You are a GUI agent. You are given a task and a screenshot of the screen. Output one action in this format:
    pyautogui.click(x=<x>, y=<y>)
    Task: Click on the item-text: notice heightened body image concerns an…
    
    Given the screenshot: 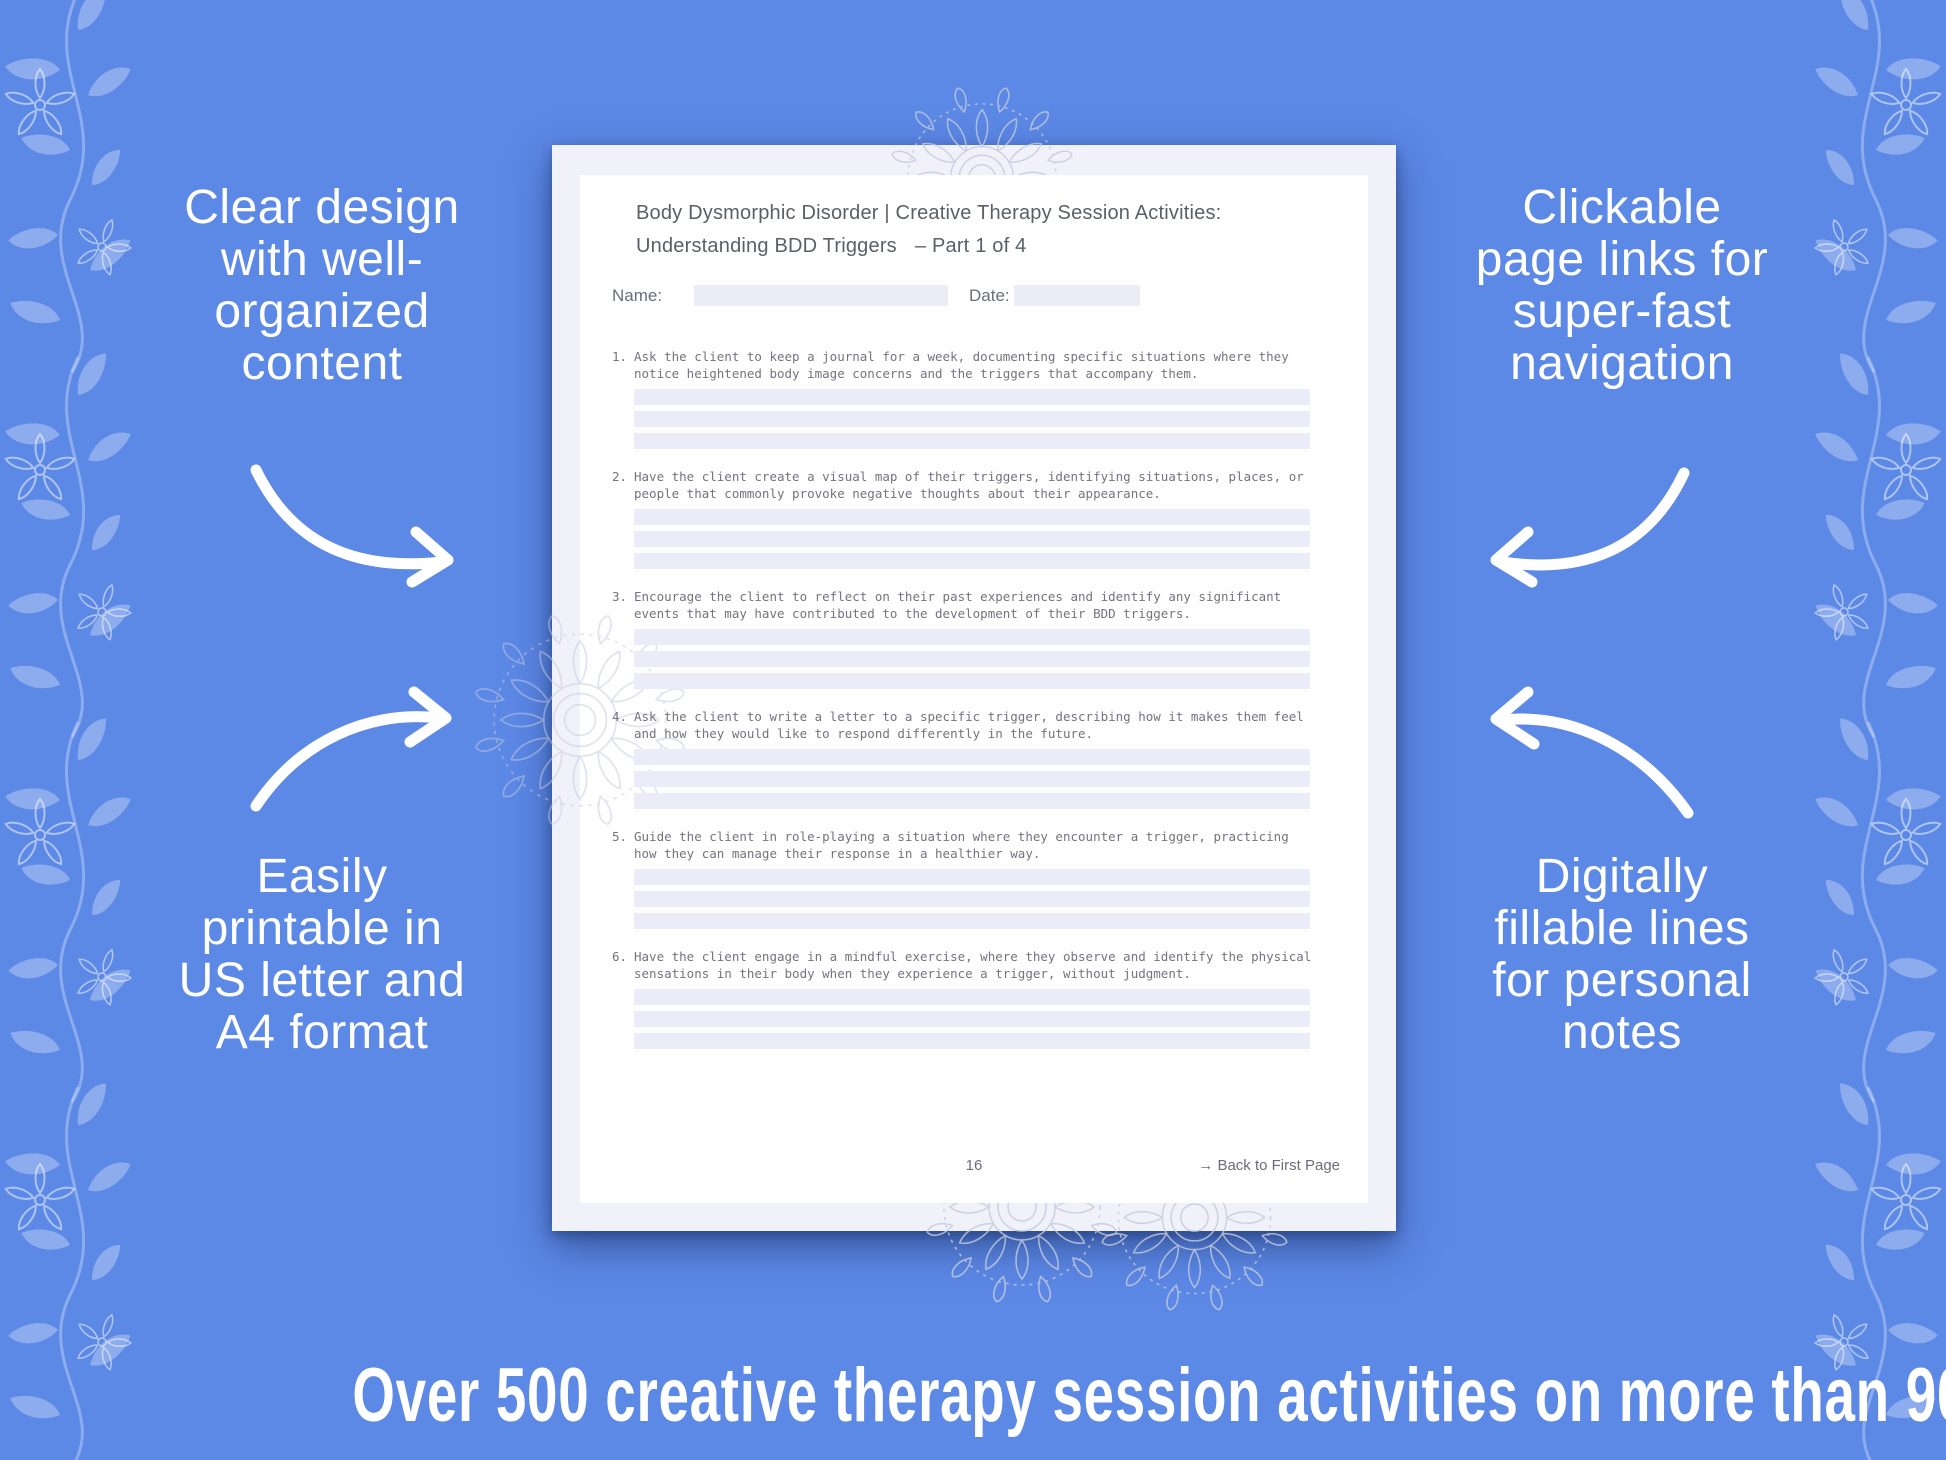 What is the action you would take?
    pyautogui.click(x=916, y=373)
    